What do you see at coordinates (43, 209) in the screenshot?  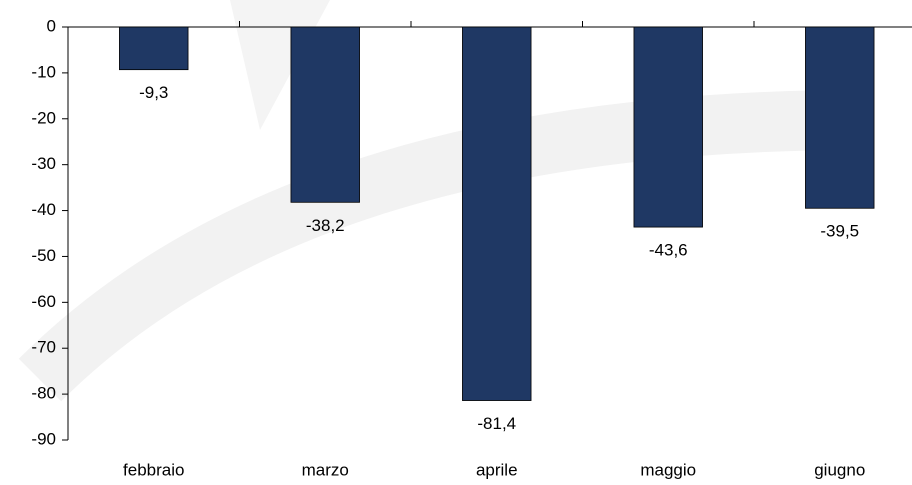 I see `y-tick-label: -40` at bounding box center [43, 209].